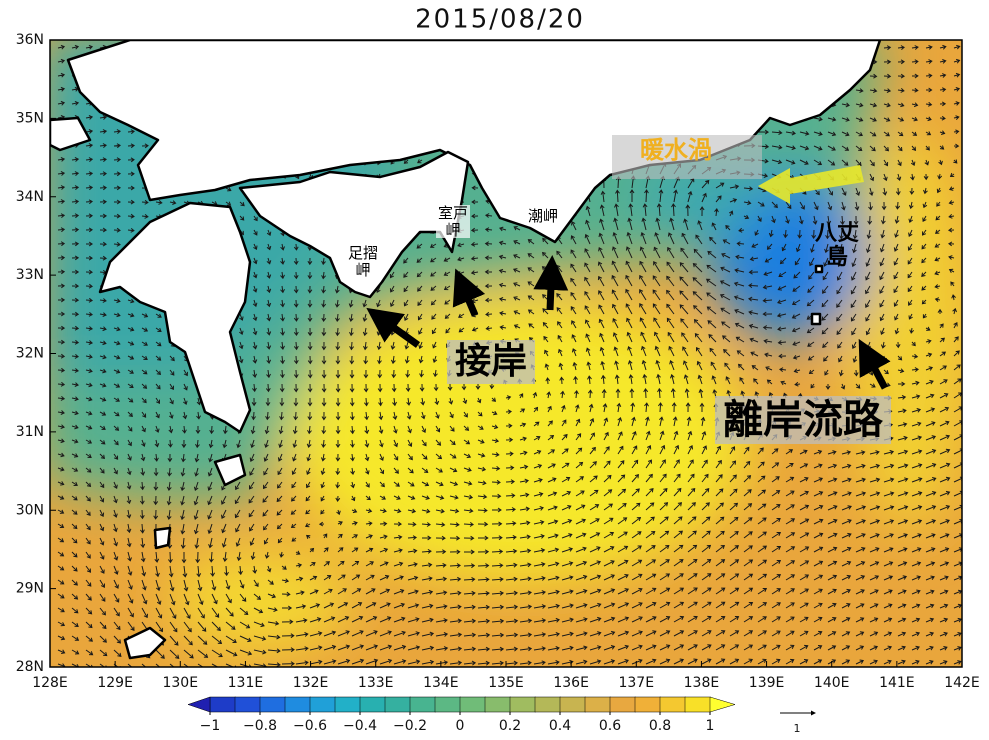 The height and width of the screenshot is (740, 989). Describe the element at coordinates (30, 510) in the screenshot. I see `lat-tick-label: 30N` at that location.